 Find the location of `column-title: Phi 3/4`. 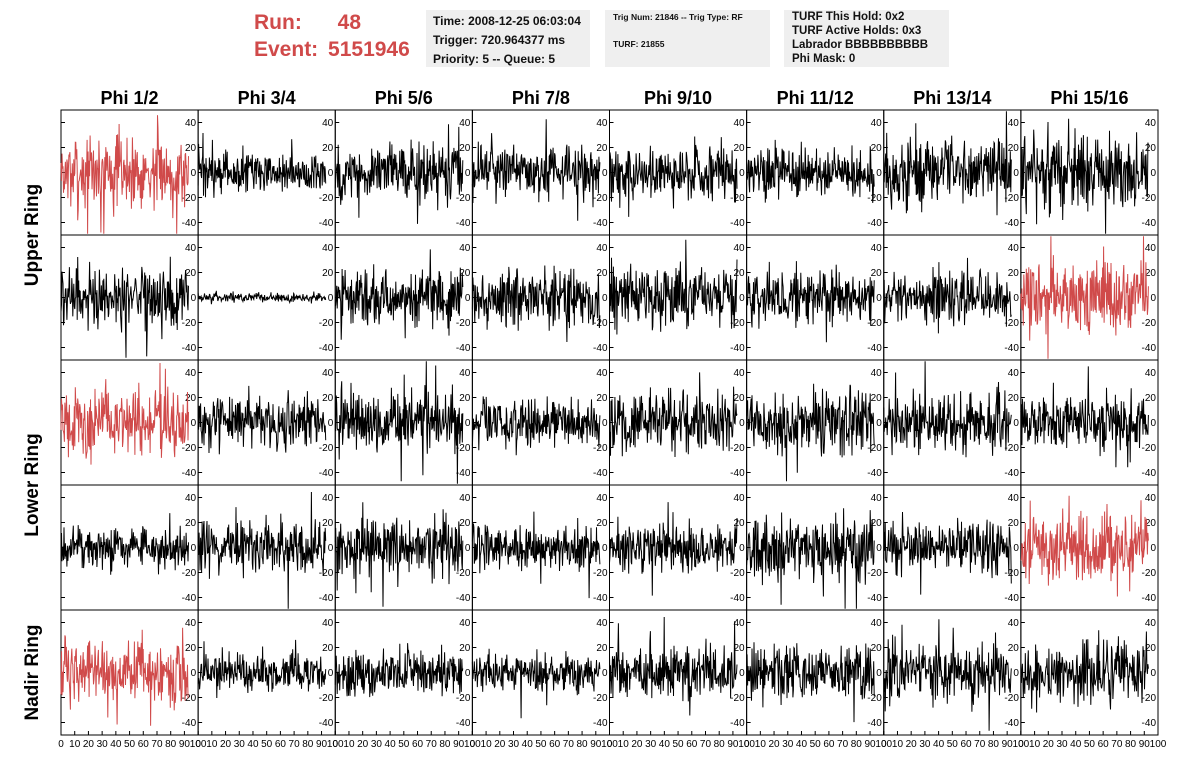

column-title: Phi 3/4 is located at coordinates (267, 98).